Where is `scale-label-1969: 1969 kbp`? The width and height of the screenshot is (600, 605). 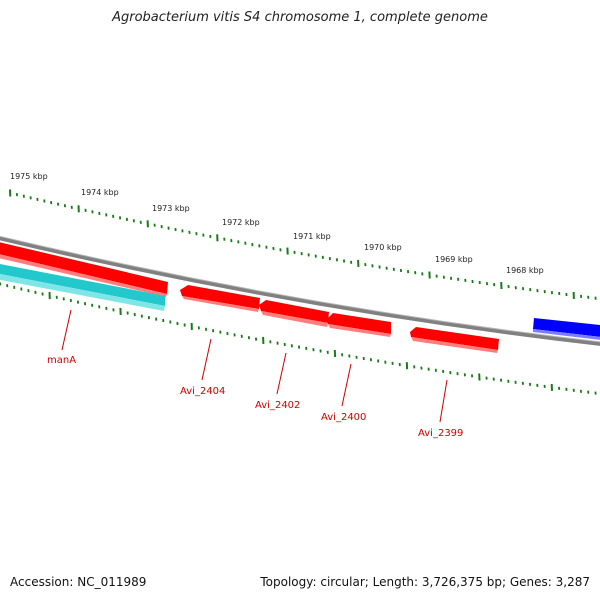
scale-label-1969: 1969 kbp is located at coordinates (454, 259).